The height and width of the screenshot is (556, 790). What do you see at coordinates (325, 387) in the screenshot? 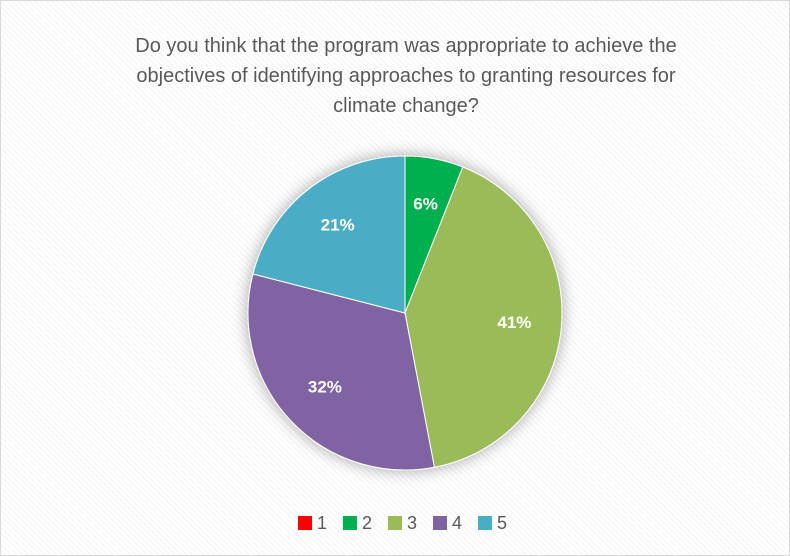
I see `data-label: 32%` at bounding box center [325, 387].